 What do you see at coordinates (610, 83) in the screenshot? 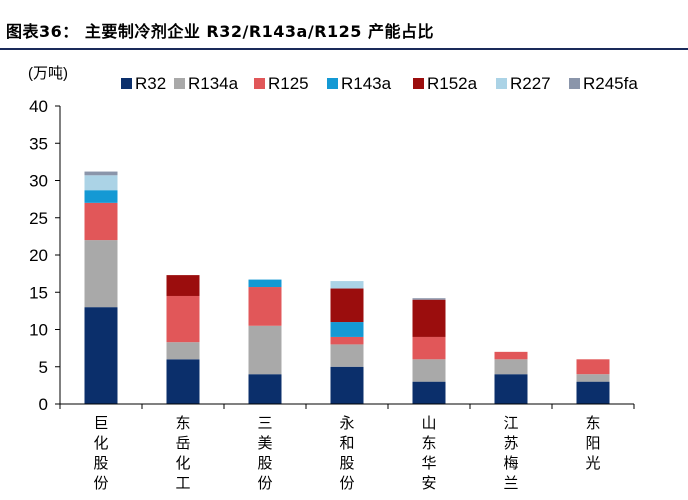
I see `legend-label: R245fa` at bounding box center [610, 83].